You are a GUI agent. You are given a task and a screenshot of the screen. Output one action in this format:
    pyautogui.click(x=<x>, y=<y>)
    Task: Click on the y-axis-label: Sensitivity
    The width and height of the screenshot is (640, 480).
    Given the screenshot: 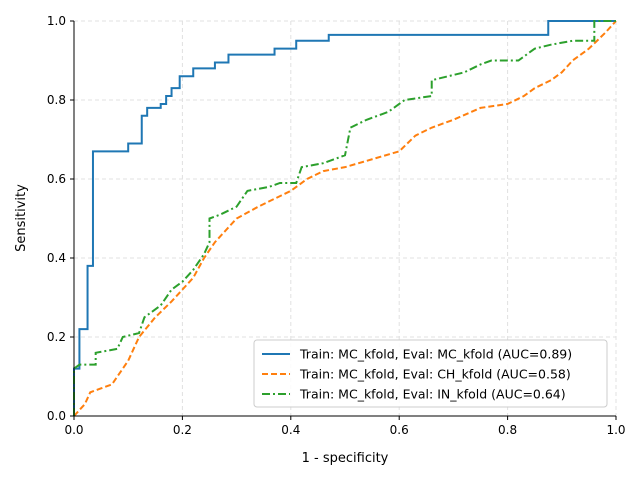 What is the action you would take?
    pyautogui.click(x=21, y=218)
    